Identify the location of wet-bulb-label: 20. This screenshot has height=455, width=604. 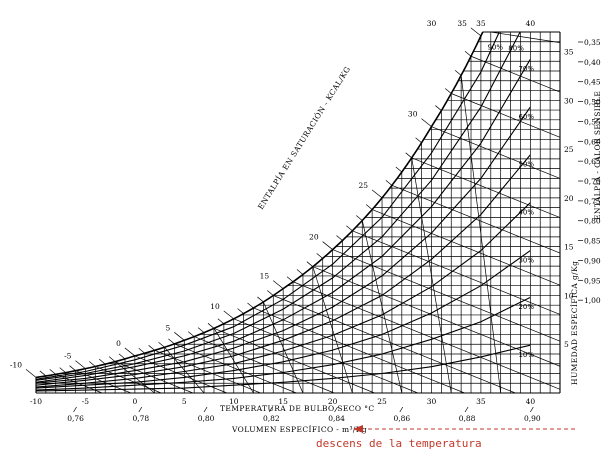
(314, 237).